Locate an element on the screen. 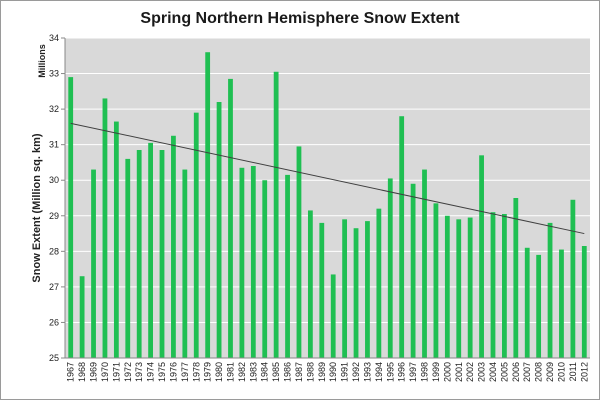 This screenshot has height=400, width=600. x-tick-label: 1993 is located at coordinates (367, 372).